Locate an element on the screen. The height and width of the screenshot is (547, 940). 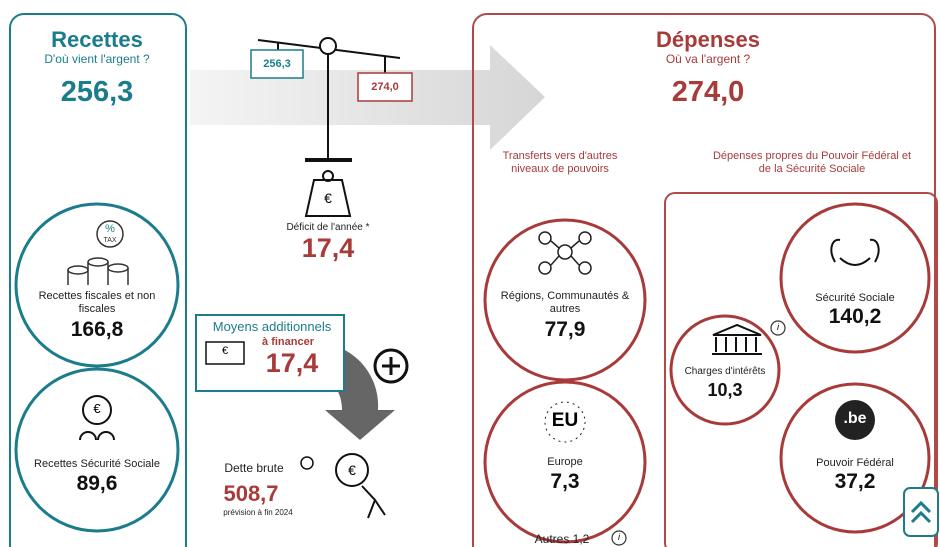
value: 77,9 is located at coordinates (565, 329).